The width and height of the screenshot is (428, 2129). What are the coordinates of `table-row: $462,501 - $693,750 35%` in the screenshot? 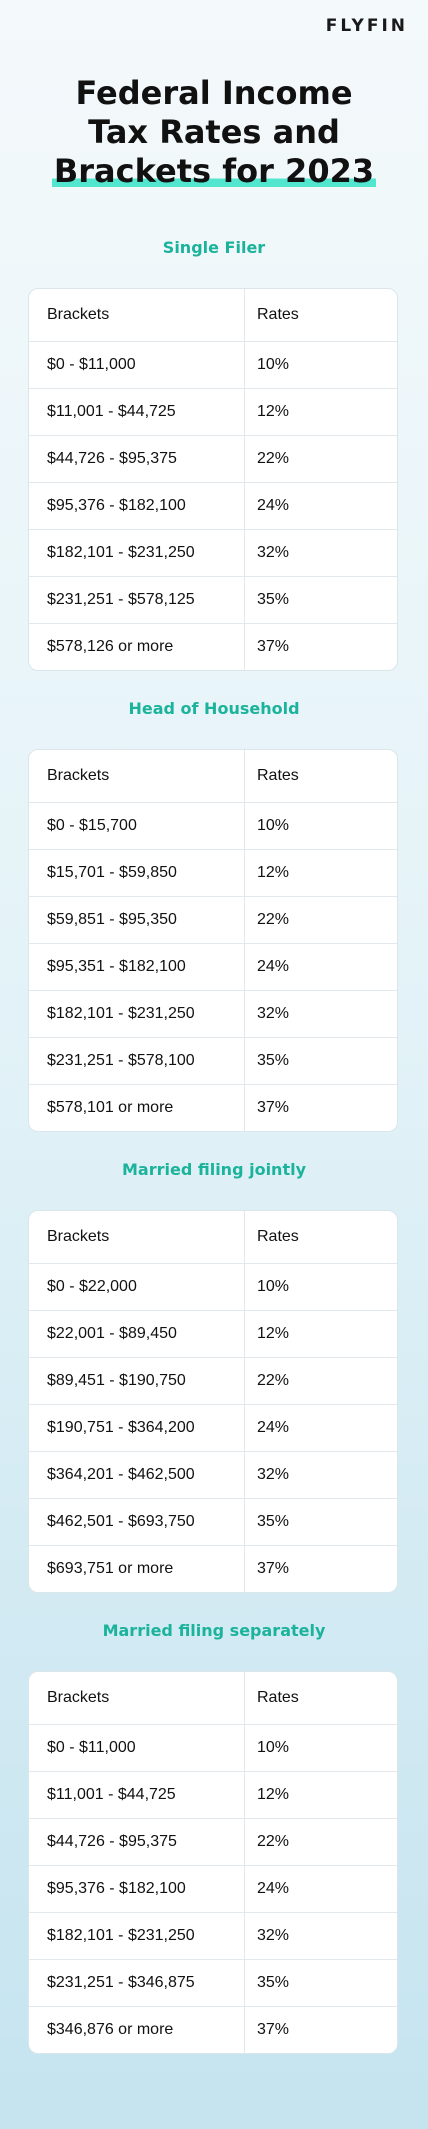 It's located at (213, 1521).